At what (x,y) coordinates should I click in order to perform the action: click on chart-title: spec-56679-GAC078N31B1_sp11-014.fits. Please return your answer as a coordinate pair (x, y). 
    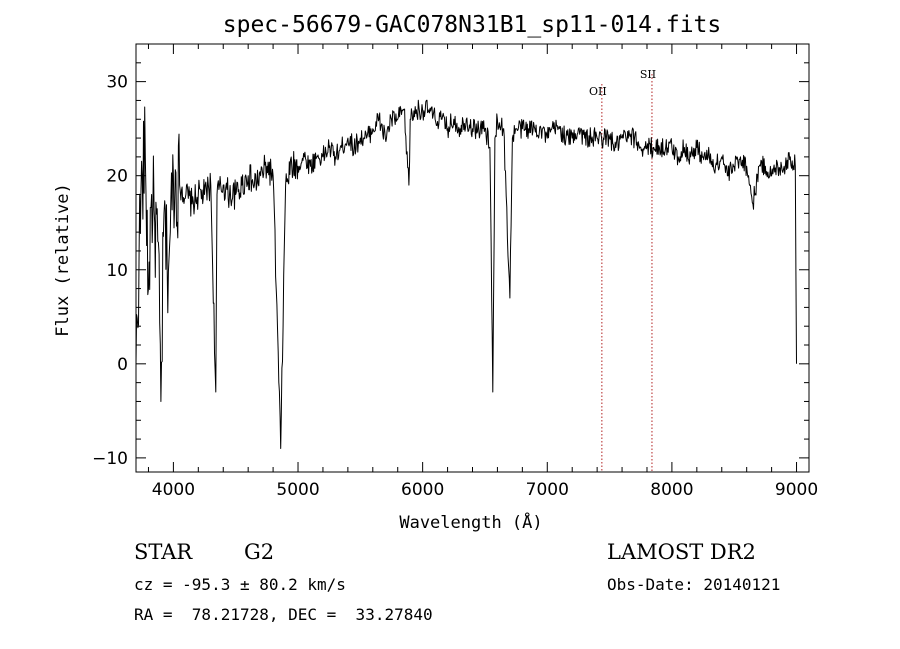
    Looking at the image, I should click on (472, 25).